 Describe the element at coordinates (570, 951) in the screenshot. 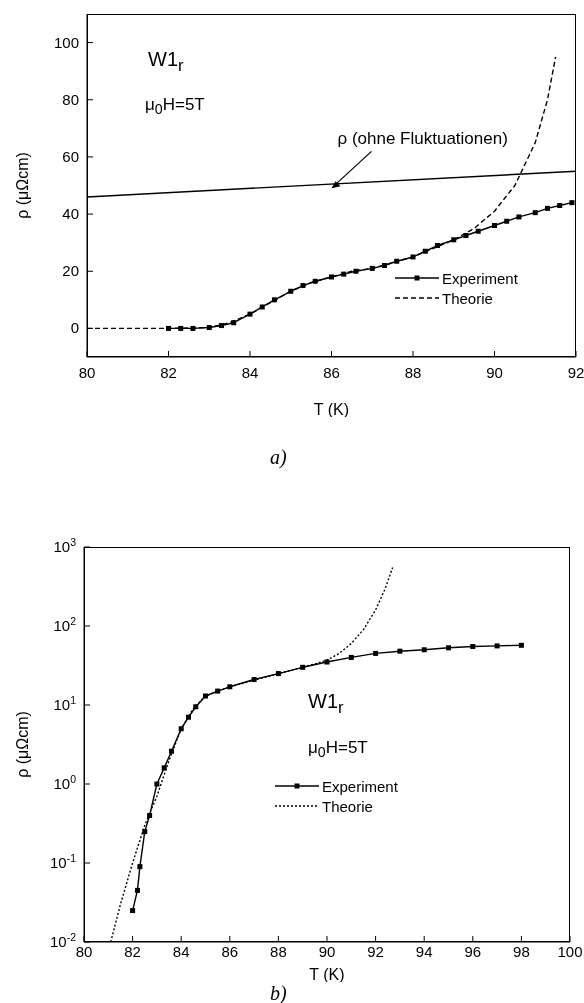

I see `x-tick-label: 100` at that location.